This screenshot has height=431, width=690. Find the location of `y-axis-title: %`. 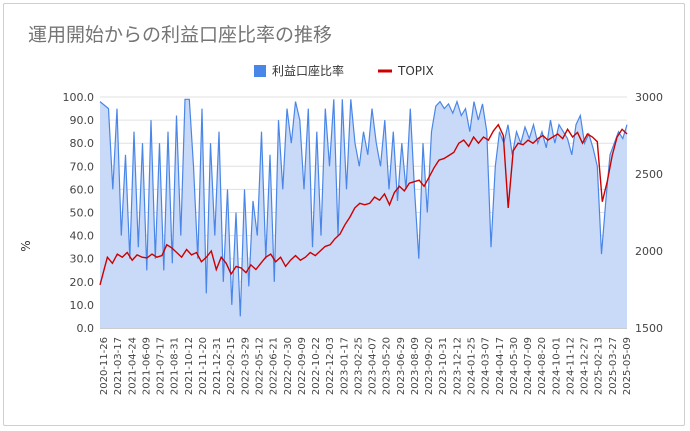

y-axis-title: % is located at coordinates (26, 245).